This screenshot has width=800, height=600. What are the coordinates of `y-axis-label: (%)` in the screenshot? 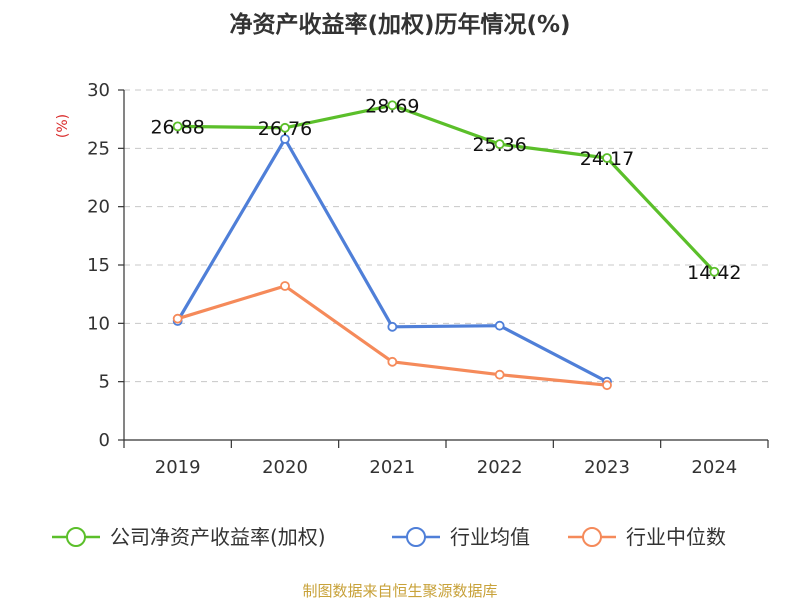 It's located at (63, 126).